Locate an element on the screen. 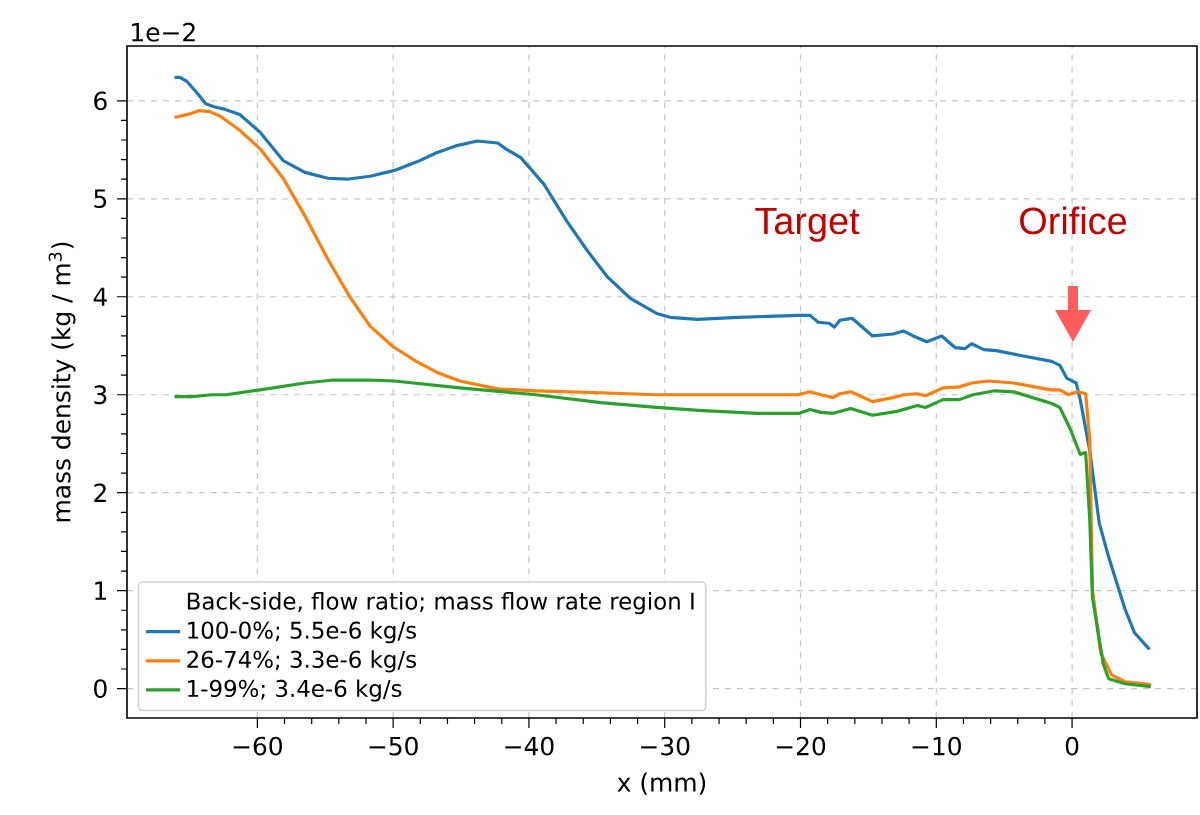 The width and height of the screenshot is (1200, 815). x-tick-label: 0 is located at coordinates (1072, 746).